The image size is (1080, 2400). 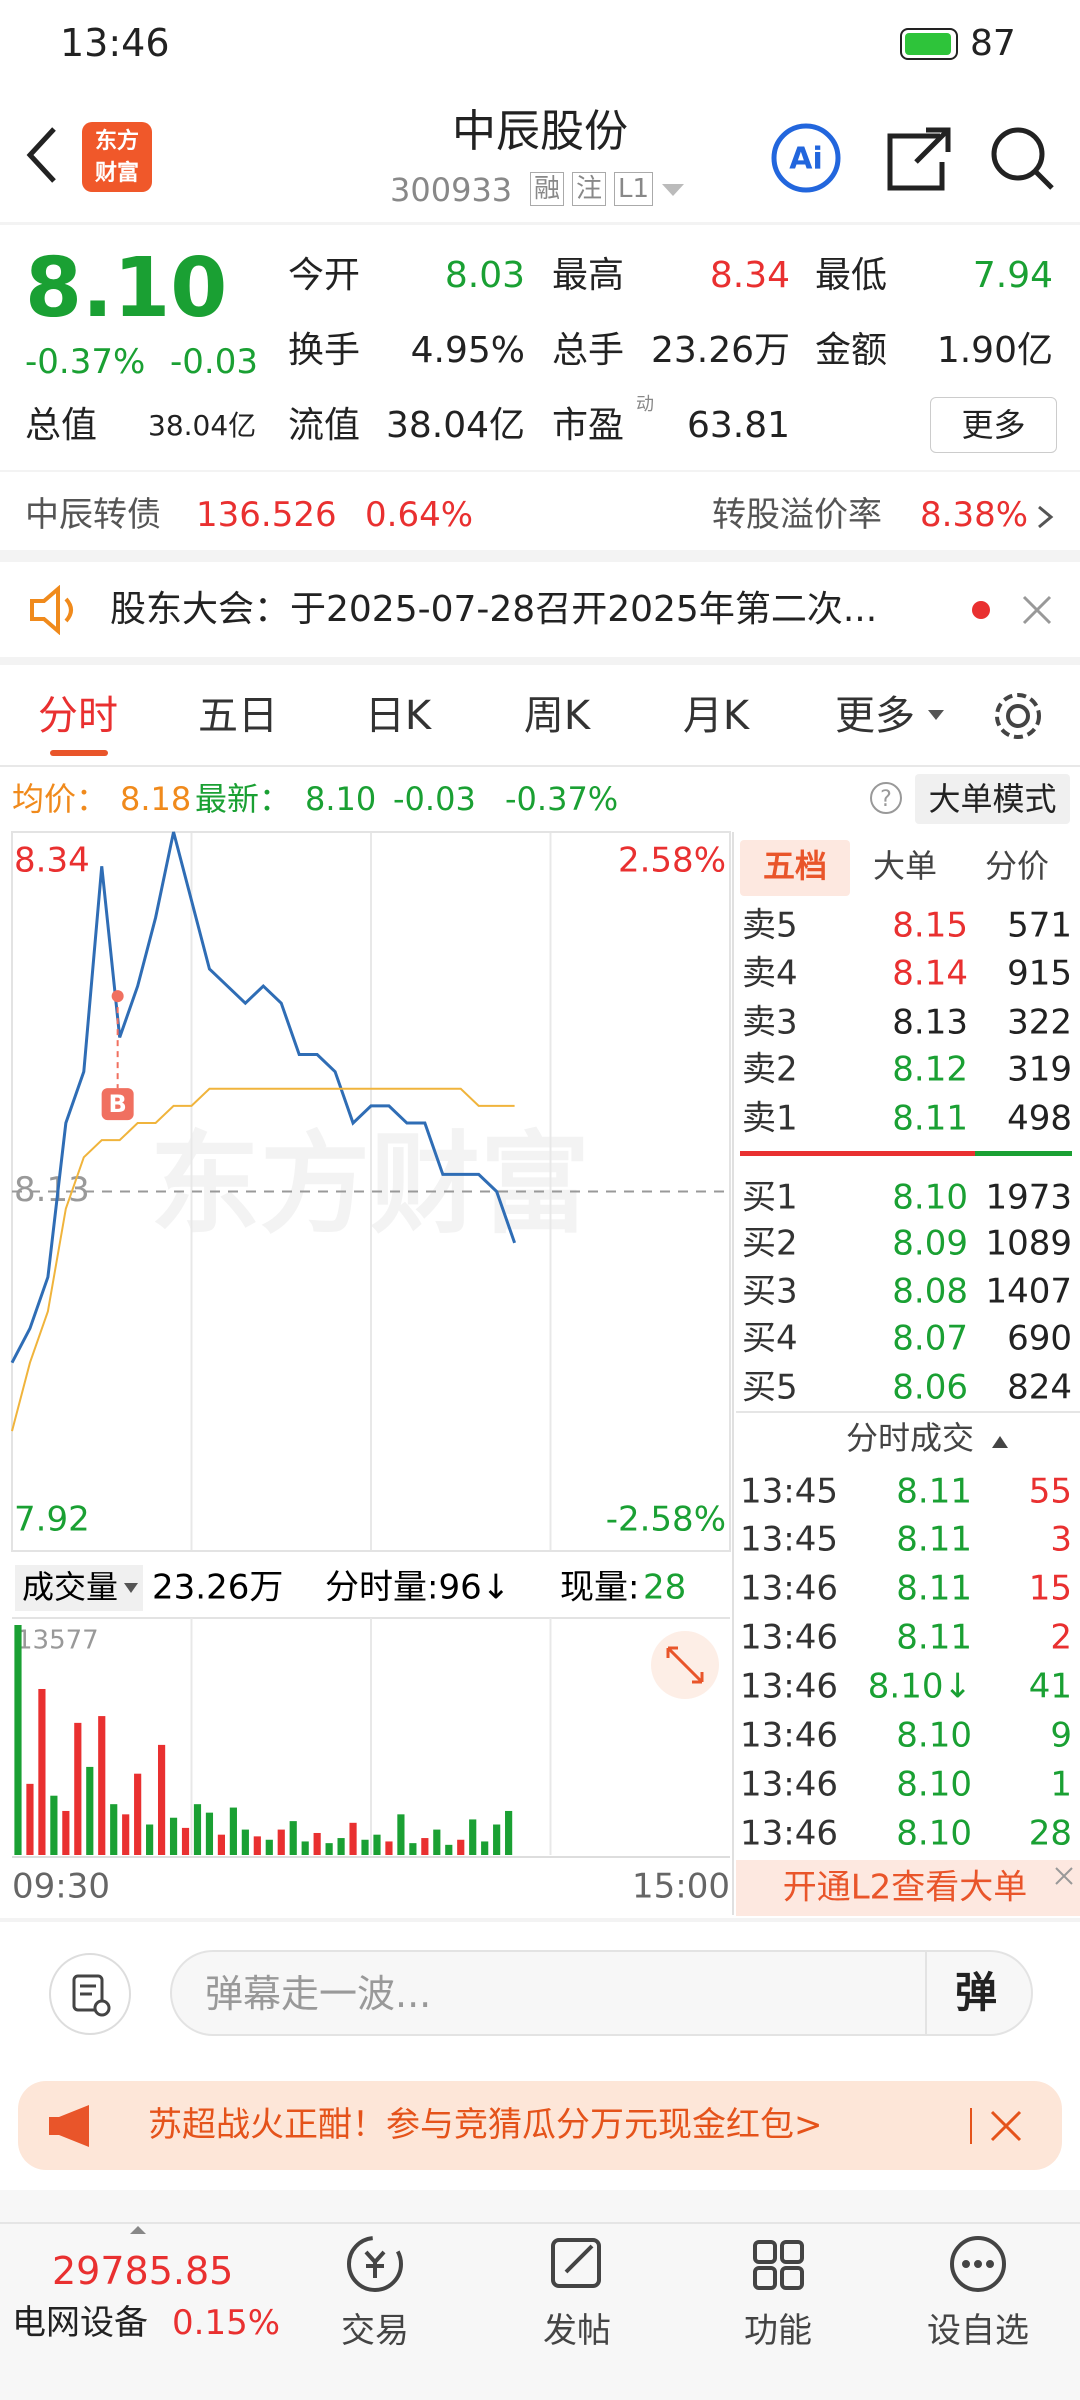 I want to click on time: 13:46, so click(x=115, y=43).